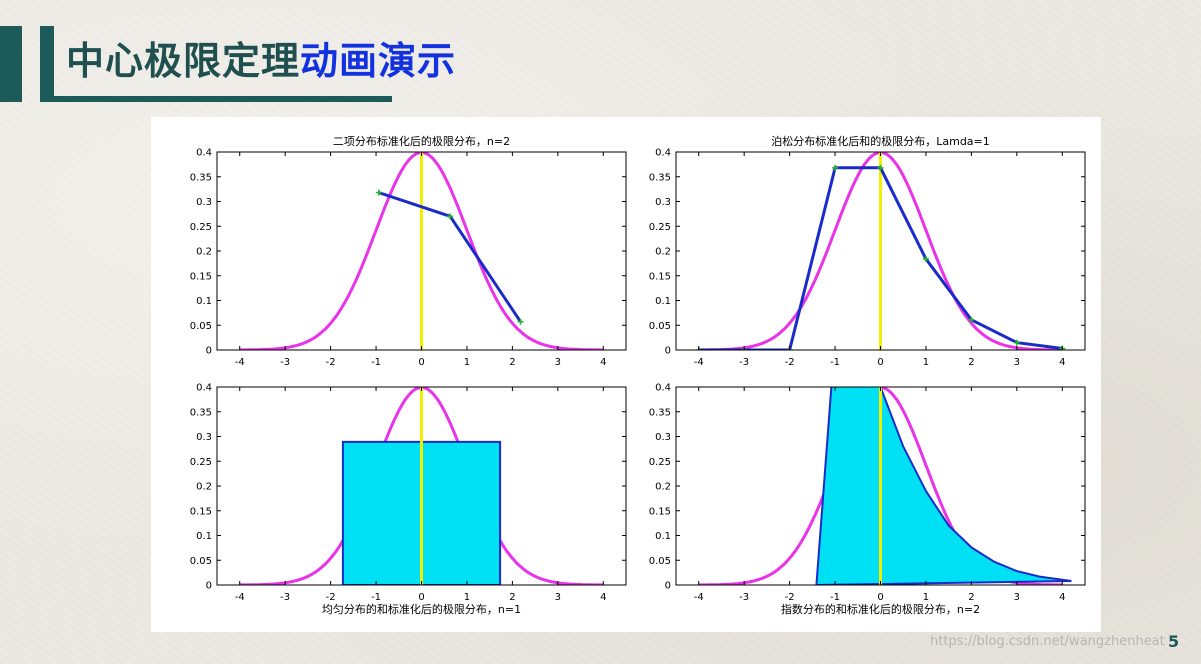 This screenshot has width=1201, height=664. I want to click on accent-bar-right, so click(47, 64).